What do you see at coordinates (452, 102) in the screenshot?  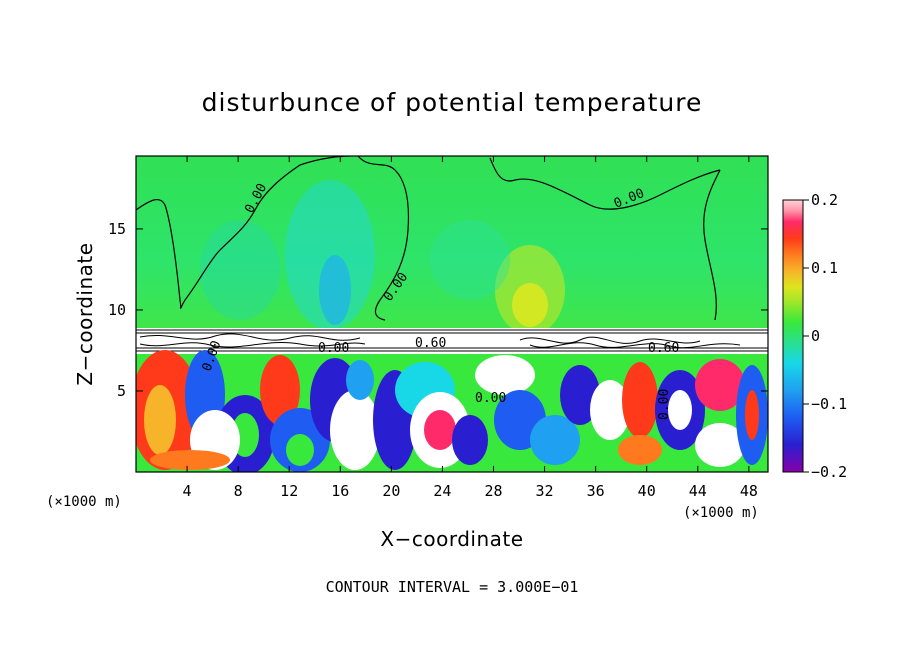 I see `chart-title: disturbunce of potential temperature` at bounding box center [452, 102].